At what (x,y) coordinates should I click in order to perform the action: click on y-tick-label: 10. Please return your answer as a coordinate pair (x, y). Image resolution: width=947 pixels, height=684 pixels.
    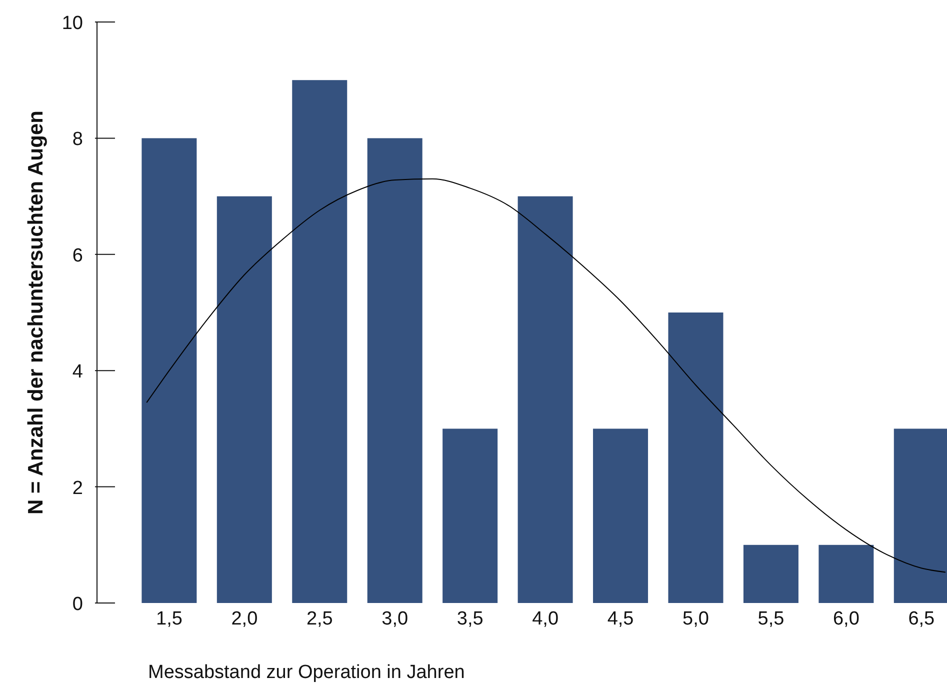
    Looking at the image, I should click on (72, 23).